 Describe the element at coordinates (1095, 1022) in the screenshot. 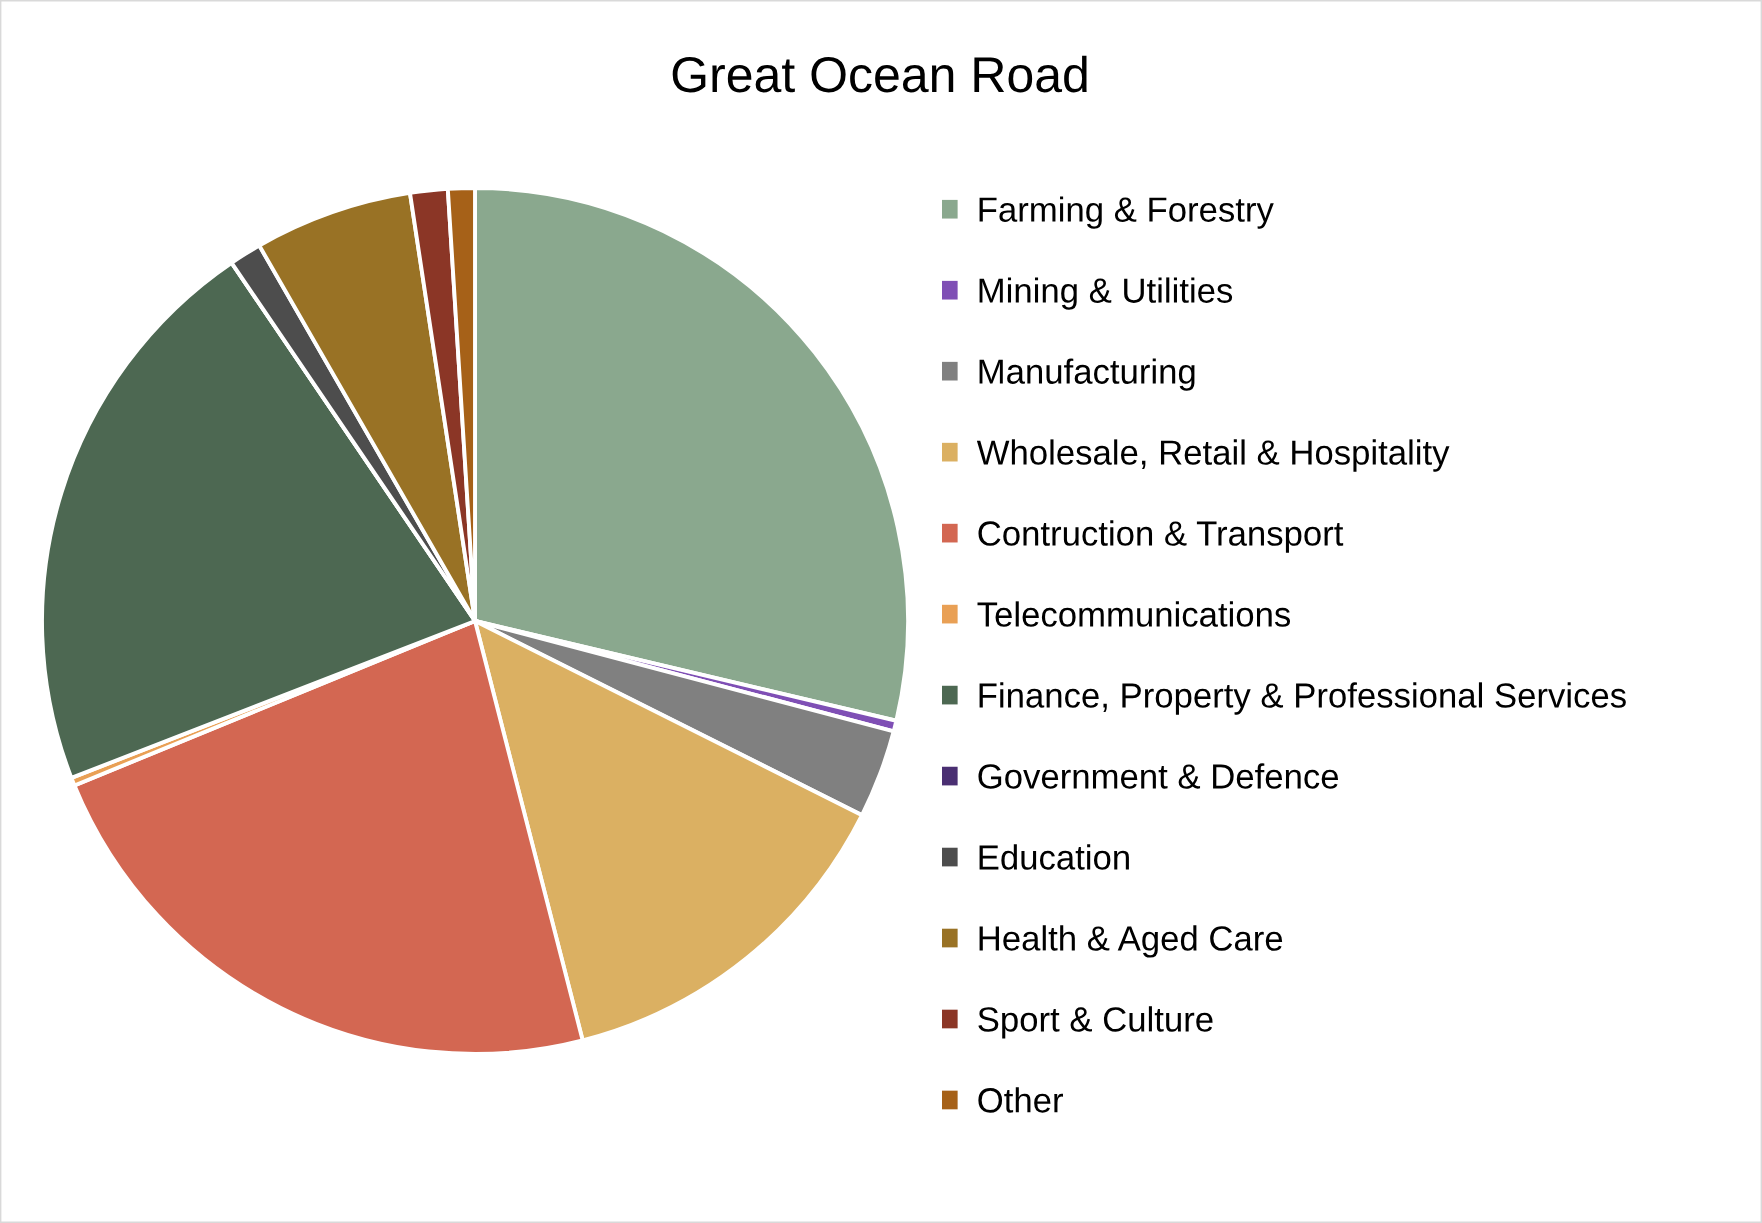

I see `legend-label: Sport & Culture` at that location.